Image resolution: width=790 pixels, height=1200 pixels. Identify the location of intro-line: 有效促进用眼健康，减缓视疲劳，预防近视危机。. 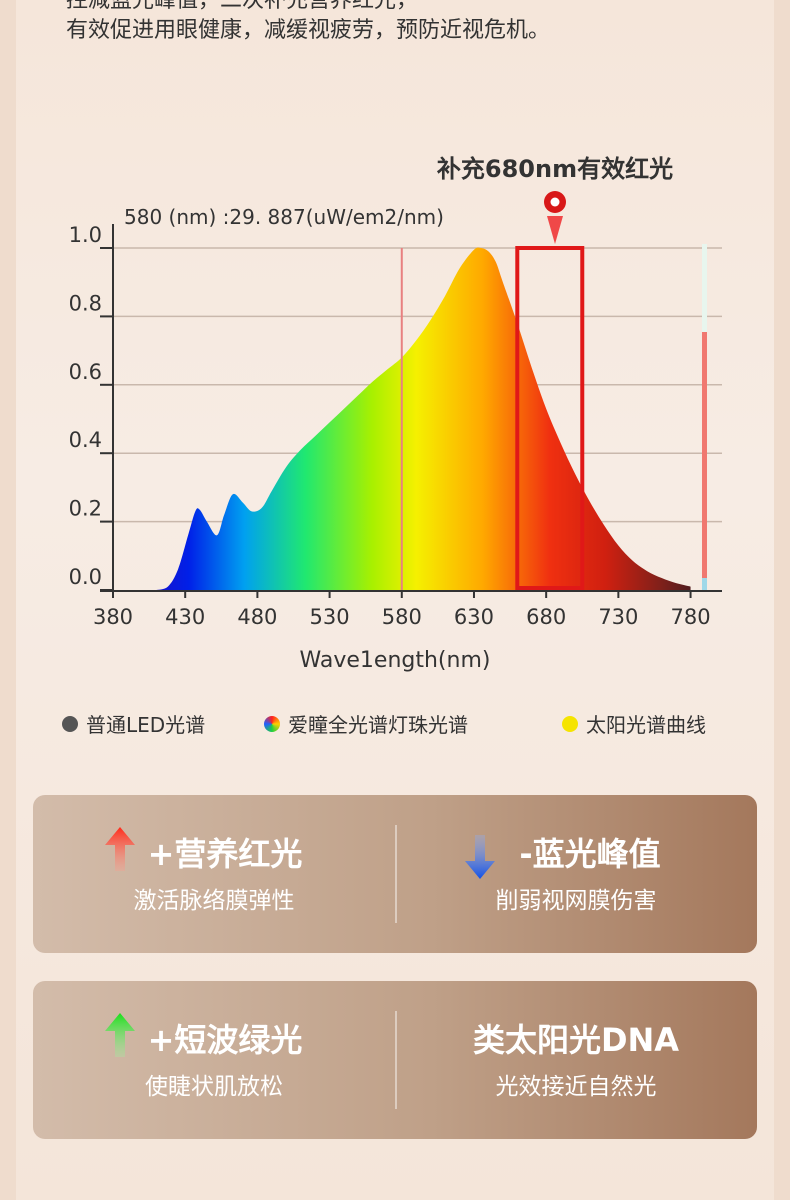
(308, 30).